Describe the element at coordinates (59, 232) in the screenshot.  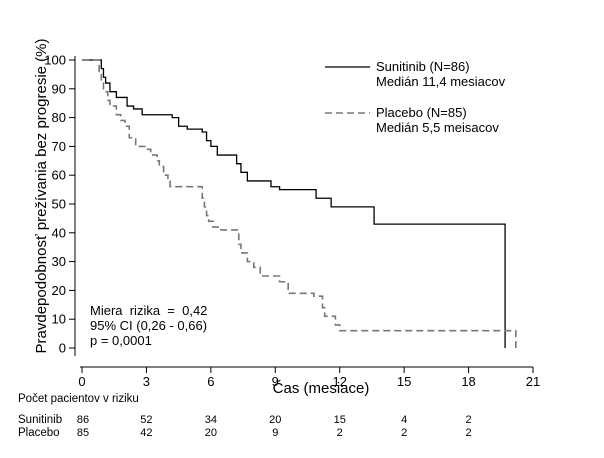
I see `y-tick-label: 40` at that location.